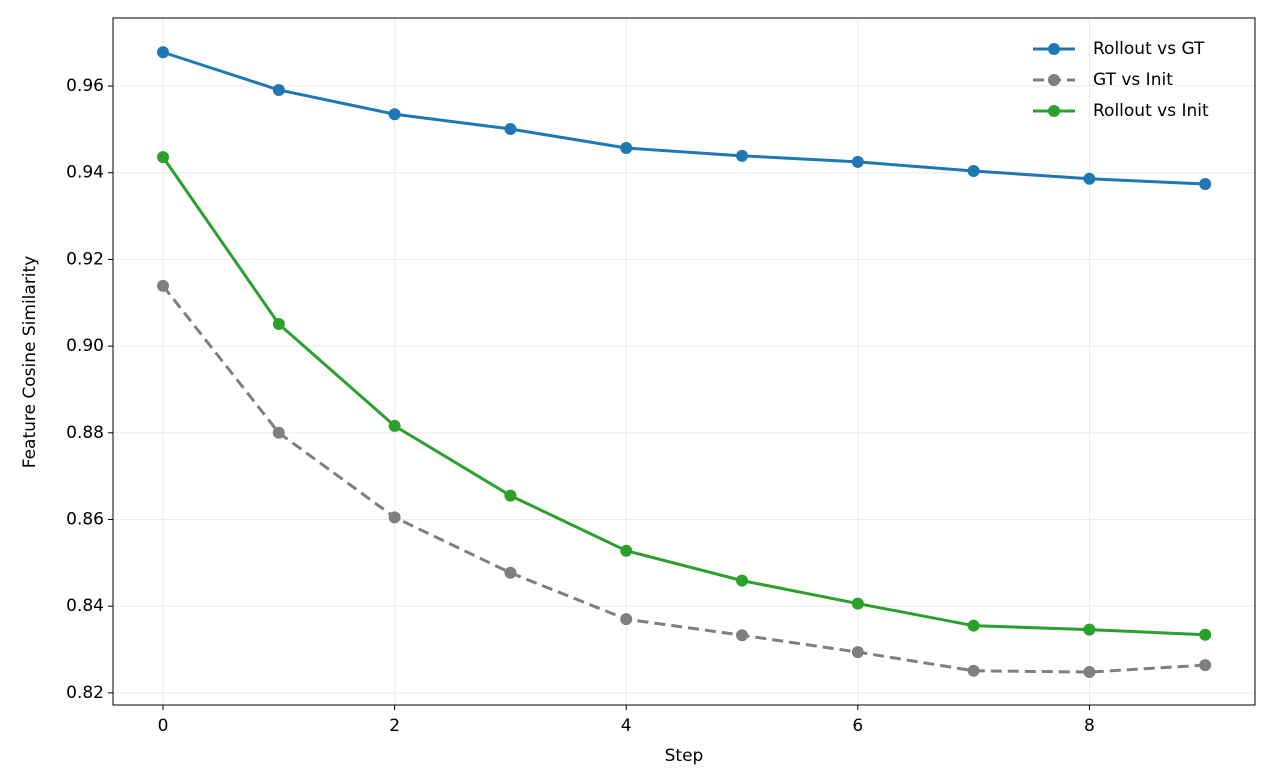 The image size is (1273, 773). What do you see at coordinates (163, 726) in the screenshot?
I see `x-tick-label: 0` at bounding box center [163, 726].